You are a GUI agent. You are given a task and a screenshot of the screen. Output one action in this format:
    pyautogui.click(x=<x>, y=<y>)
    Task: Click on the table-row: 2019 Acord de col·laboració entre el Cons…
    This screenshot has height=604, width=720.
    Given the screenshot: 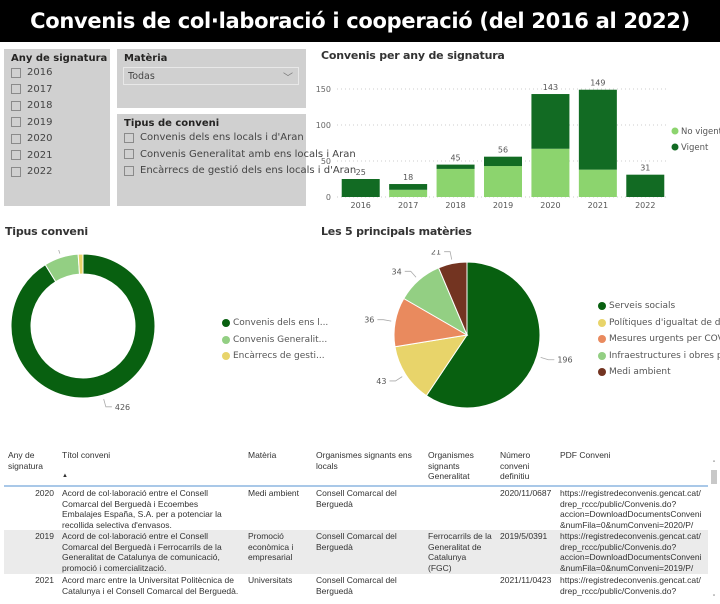 What is the action you would take?
    pyautogui.click(x=356, y=552)
    